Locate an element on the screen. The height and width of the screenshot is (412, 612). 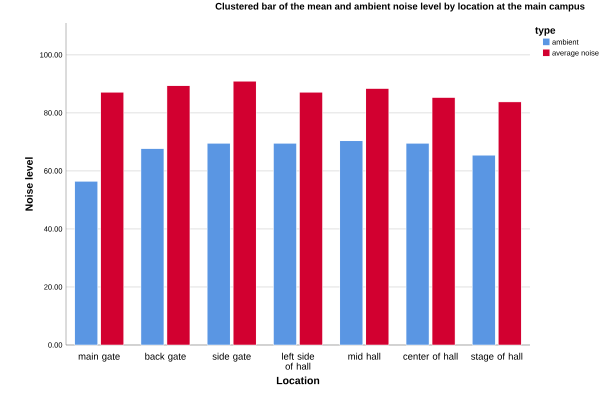
legend-title: type is located at coordinates (545, 31).